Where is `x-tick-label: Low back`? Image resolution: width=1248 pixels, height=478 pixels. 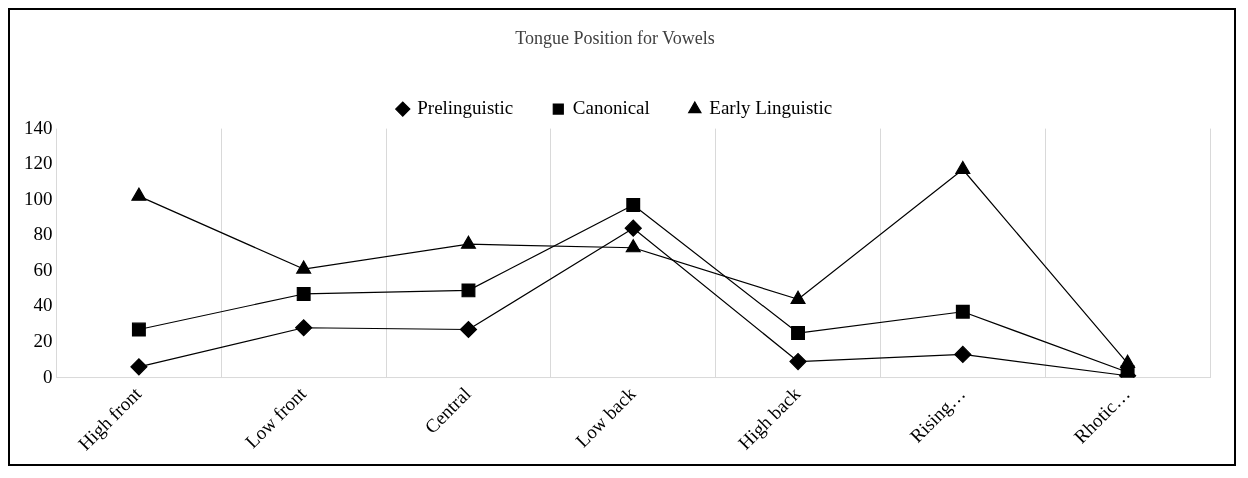
x-tick-label: Low back is located at coordinates (605, 417).